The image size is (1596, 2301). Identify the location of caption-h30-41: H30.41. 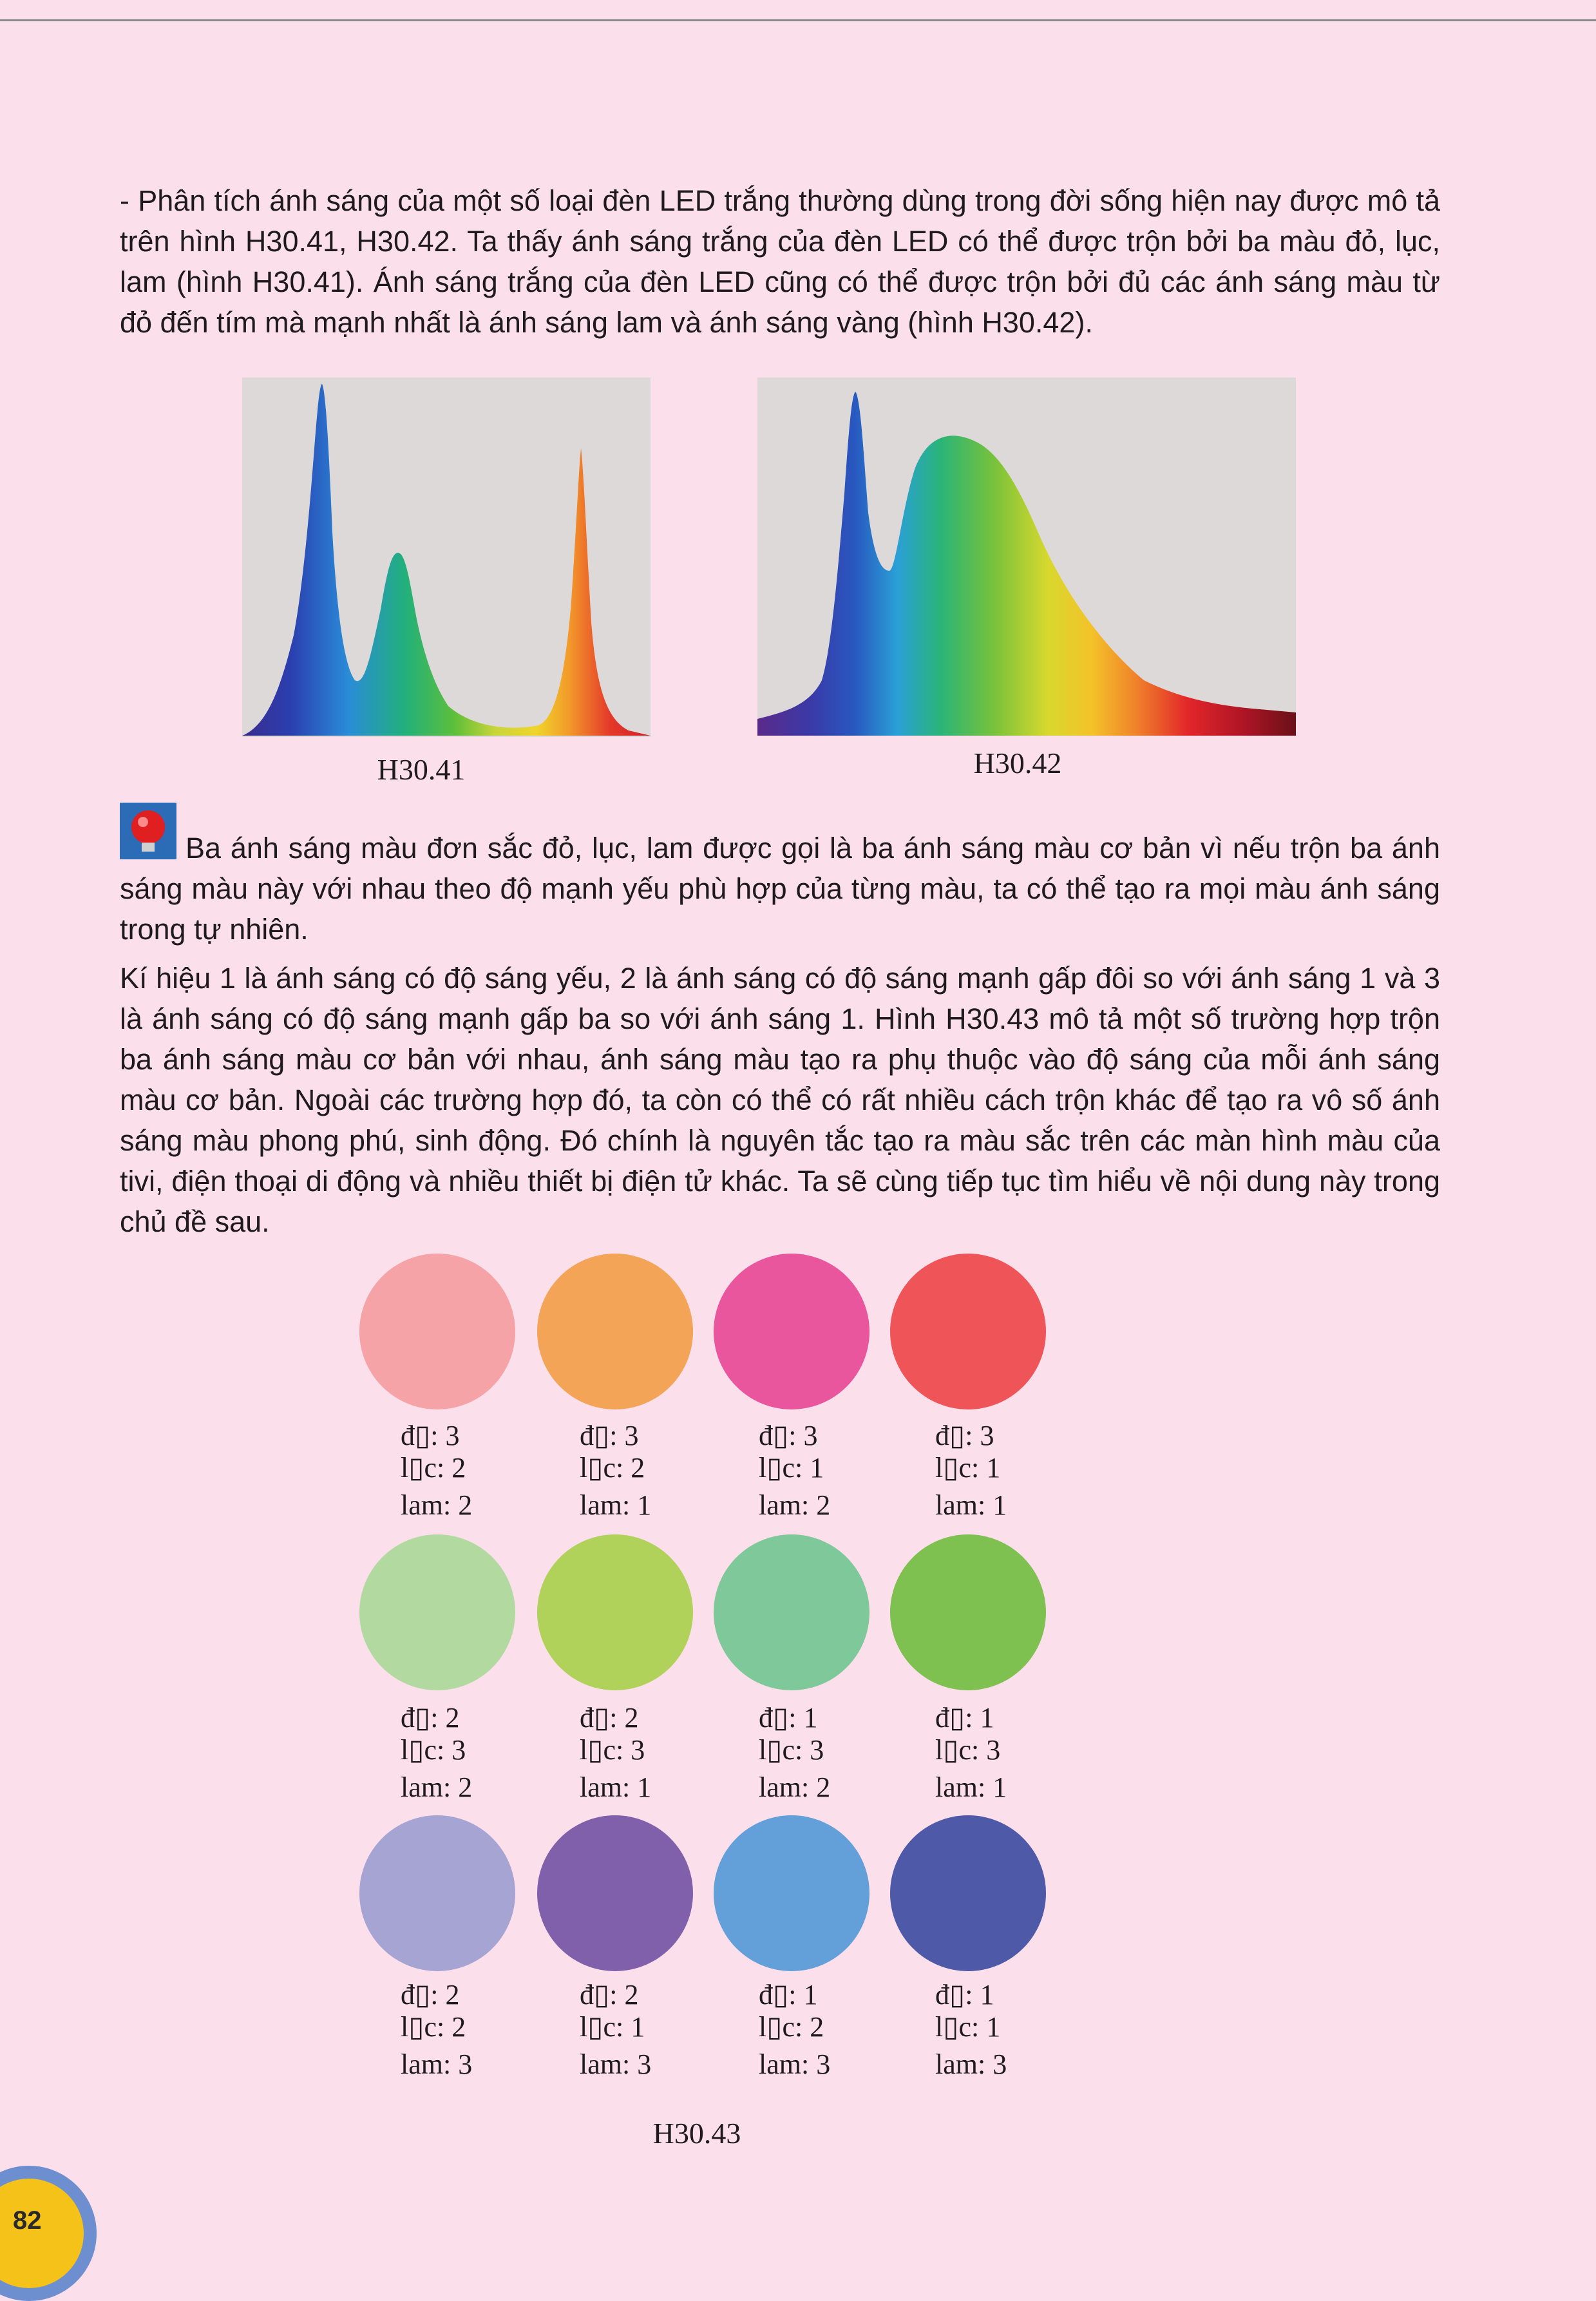
(421, 770).